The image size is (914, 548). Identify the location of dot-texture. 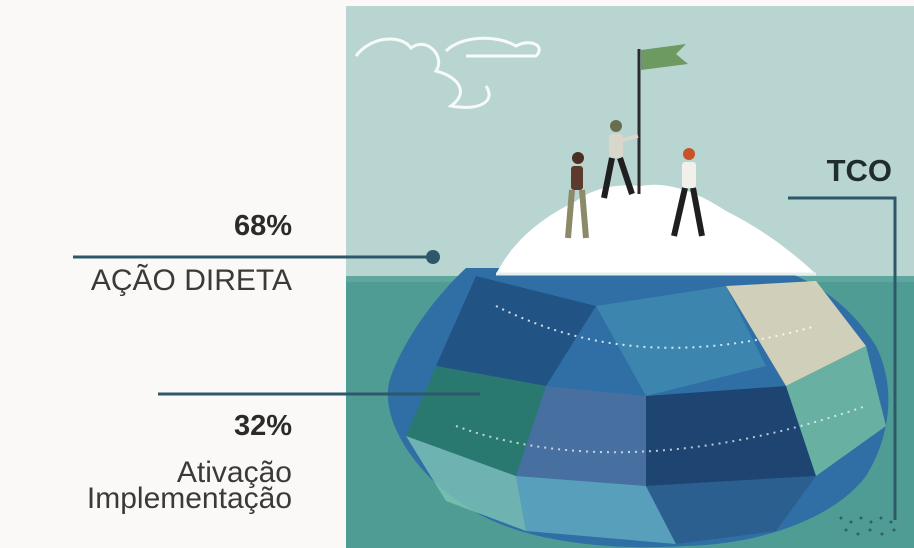
(867, 526).